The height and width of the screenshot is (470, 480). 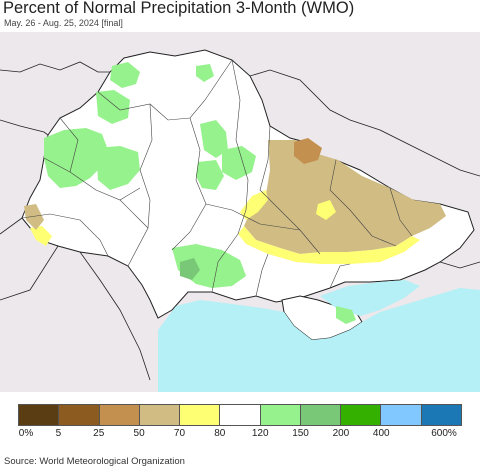 What do you see at coordinates (139, 433) in the screenshot?
I see `legend-label: 50` at bounding box center [139, 433].